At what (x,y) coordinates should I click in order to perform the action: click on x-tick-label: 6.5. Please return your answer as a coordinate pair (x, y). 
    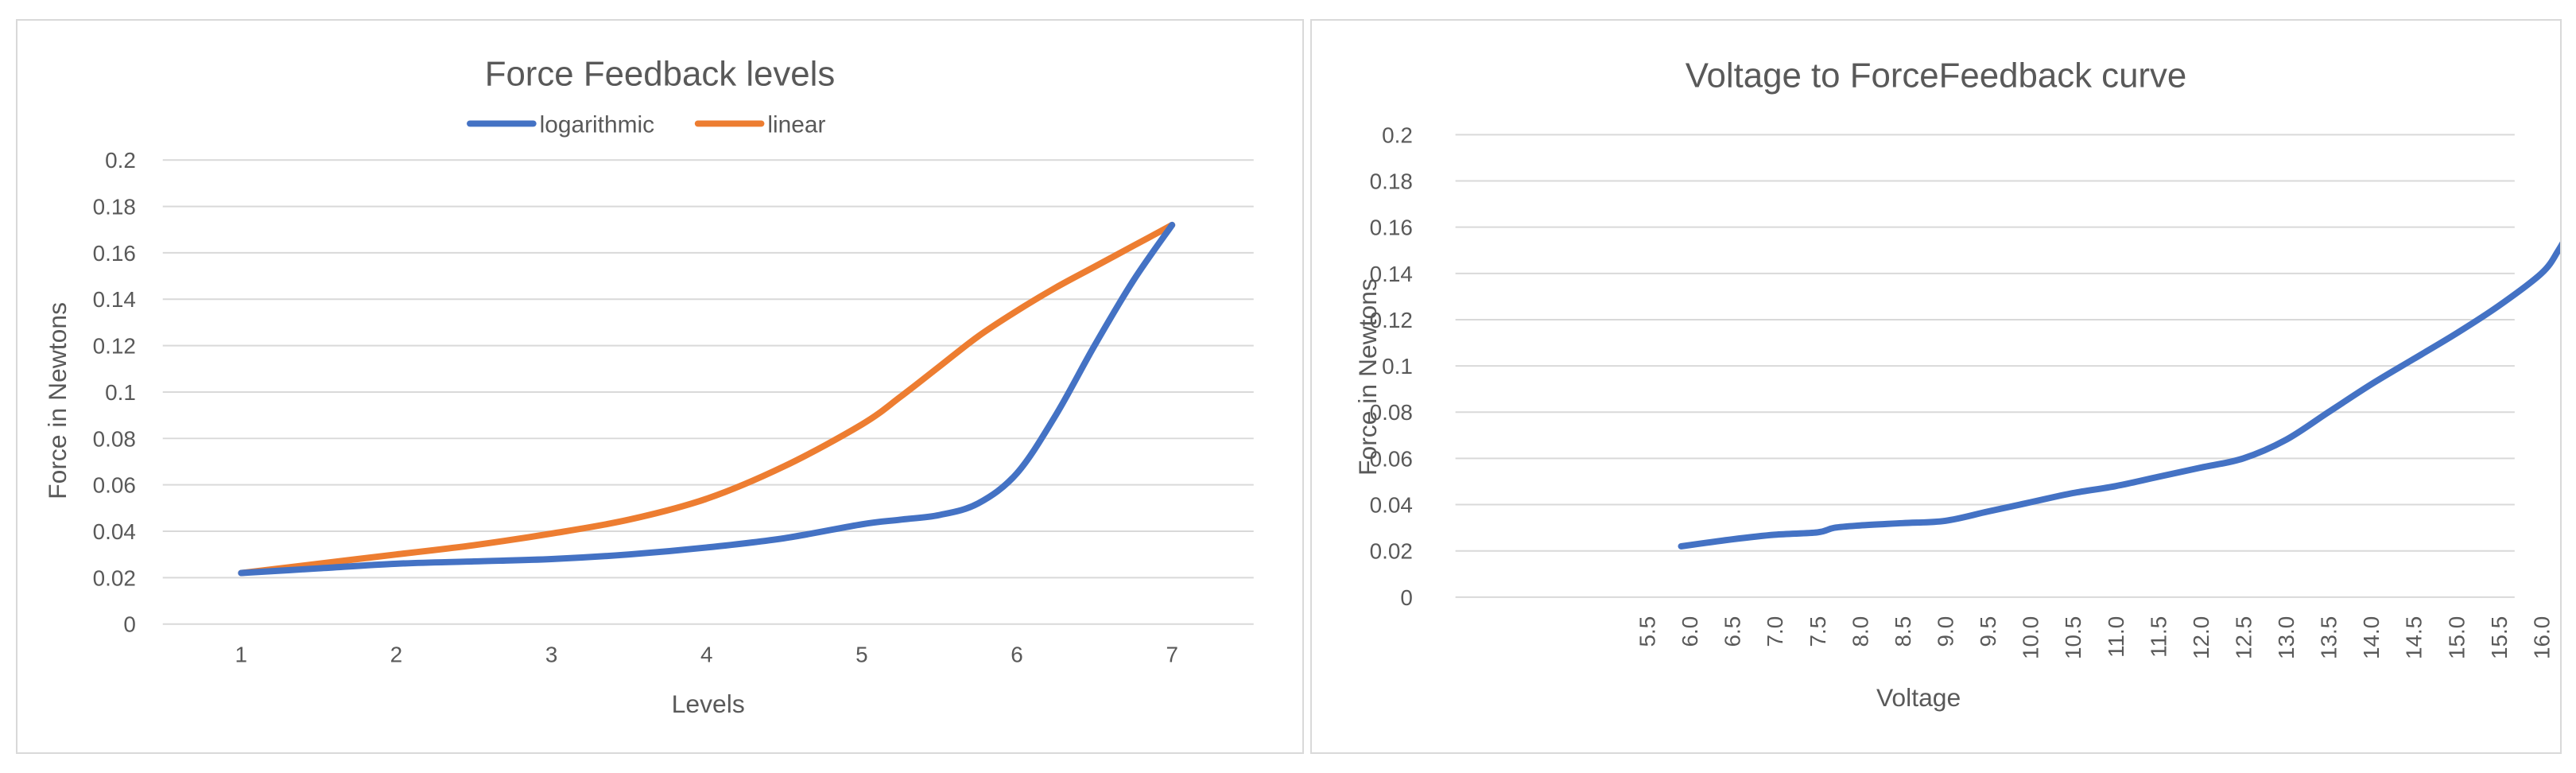
    Looking at the image, I should click on (1733, 632).